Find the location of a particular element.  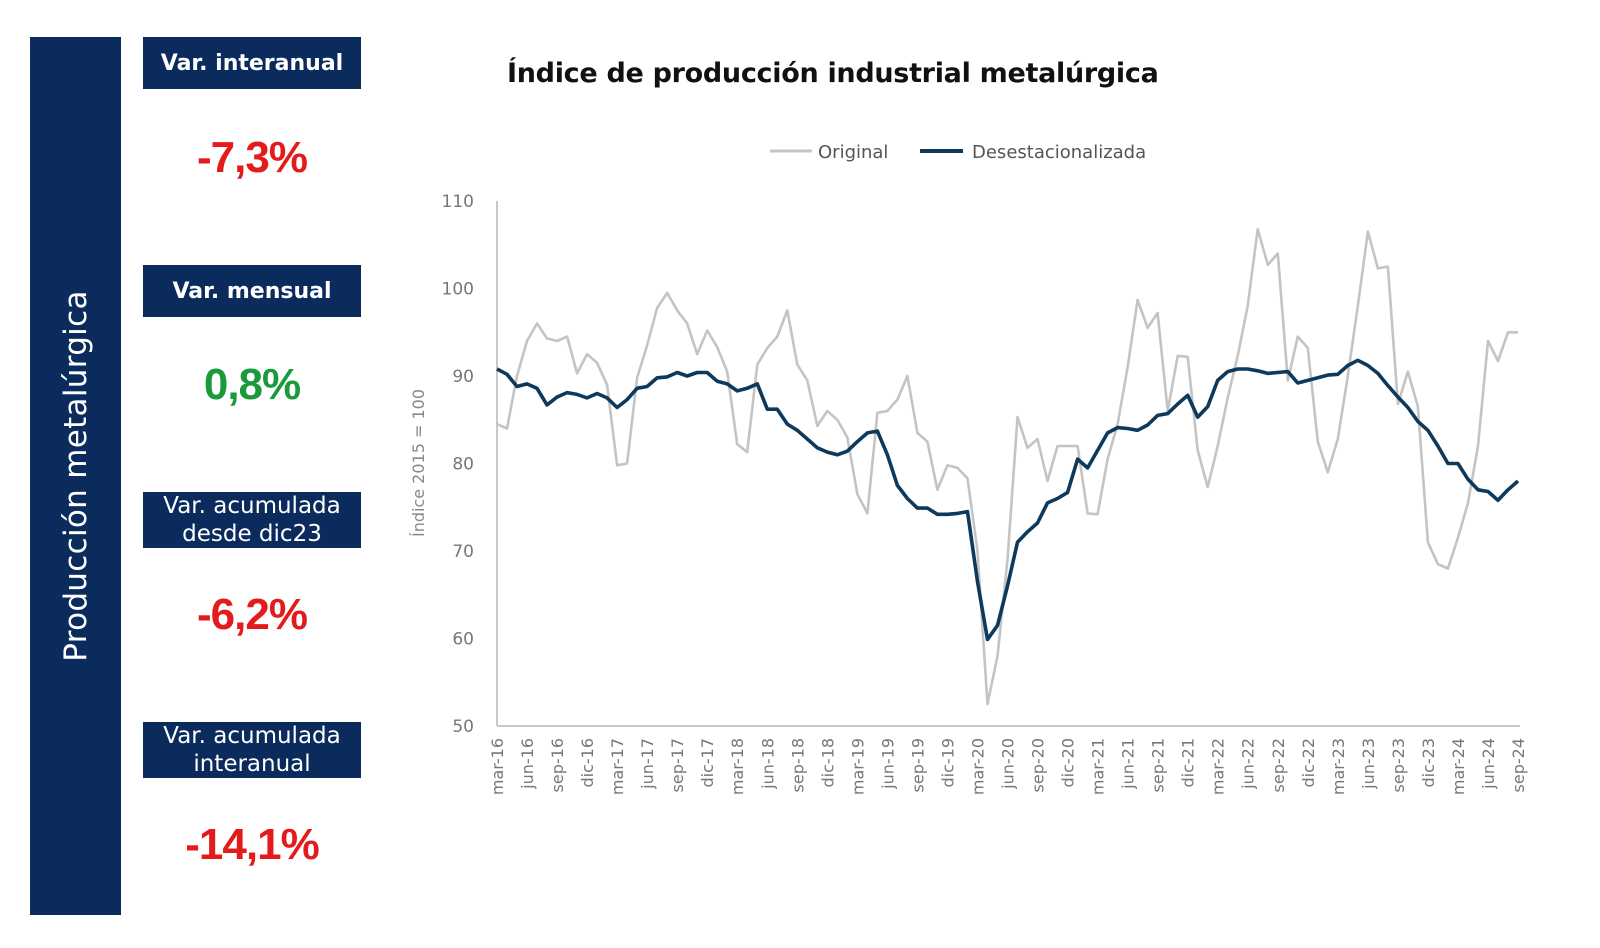

x-tick-label: mar-16 is located at coordinates (497, 766).